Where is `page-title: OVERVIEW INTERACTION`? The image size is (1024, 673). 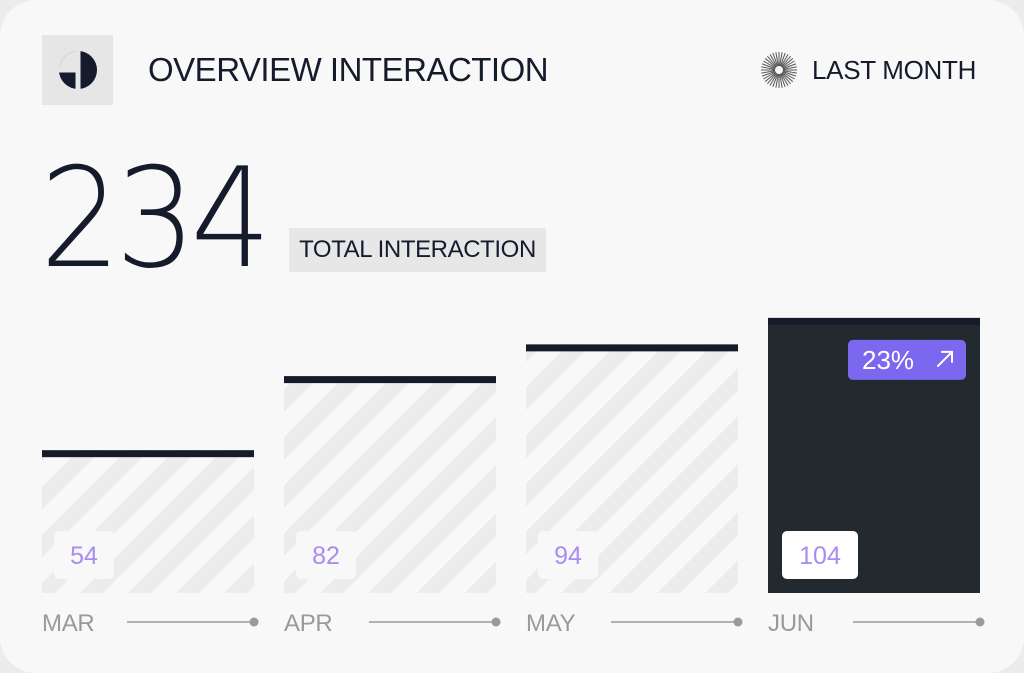 page-title: OVERVIEW INTERACTION is located at coordinates (348, 69).